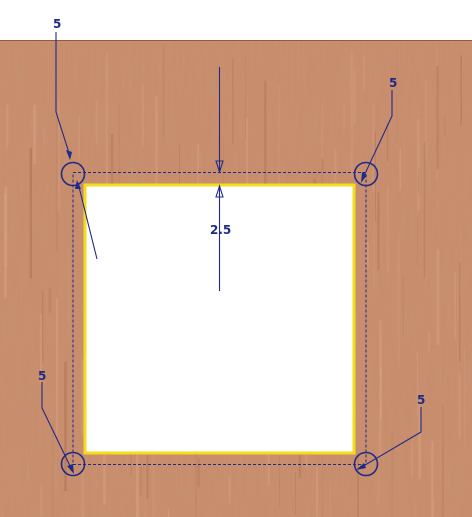 The height and width of the screenshot is (517, 472). Describe the element at coordinates (73, 464) in the screenshot. I see `corner-circle-bottom-left` at that location.